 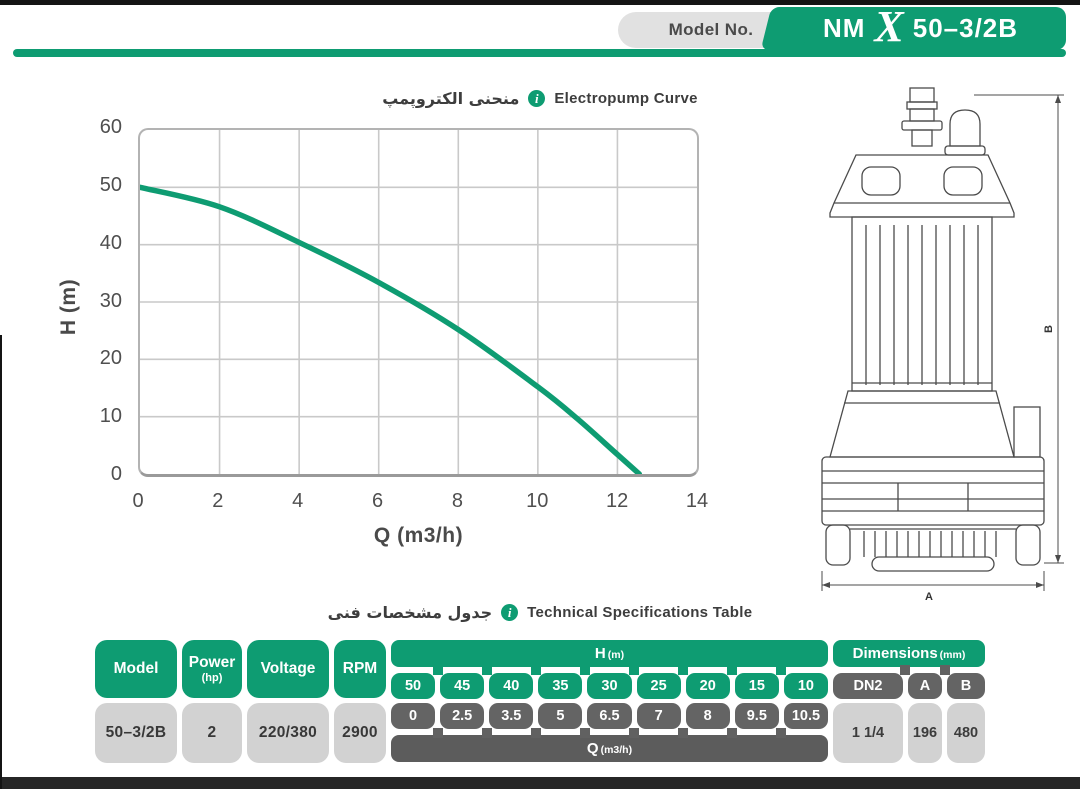 I want to click on table-cell: 45, so click(x=462, y=686).